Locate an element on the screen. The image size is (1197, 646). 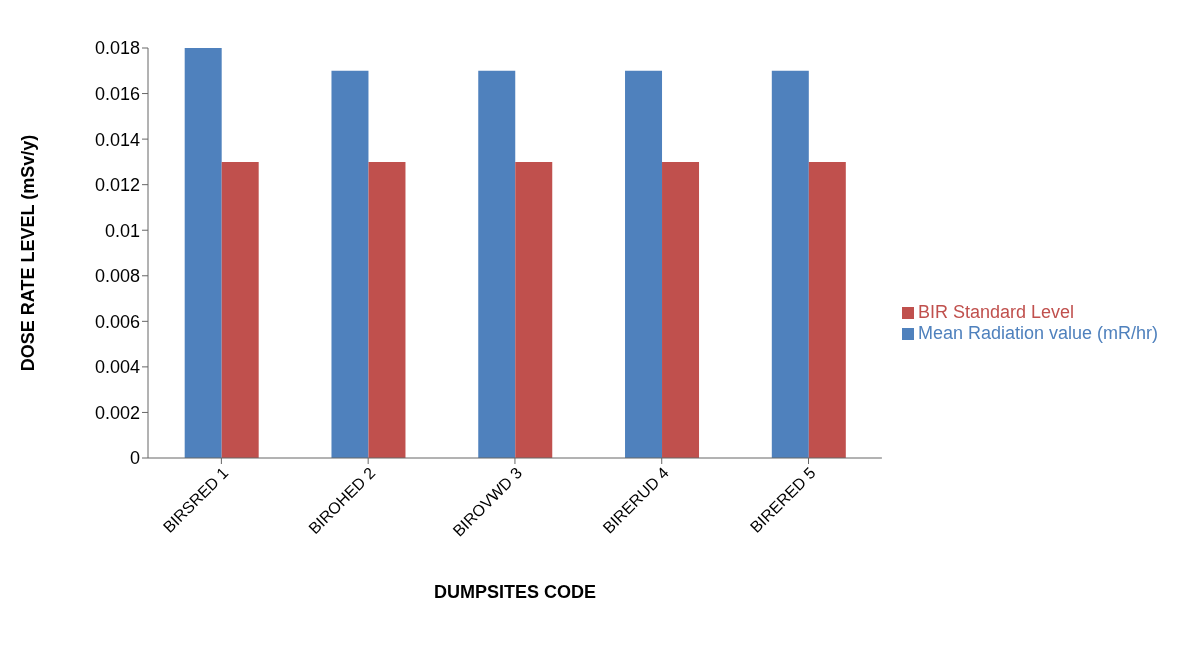
y-axis-title: DOSE RATE LEVEL (mSv/y) is located at coordinates (28, 253).